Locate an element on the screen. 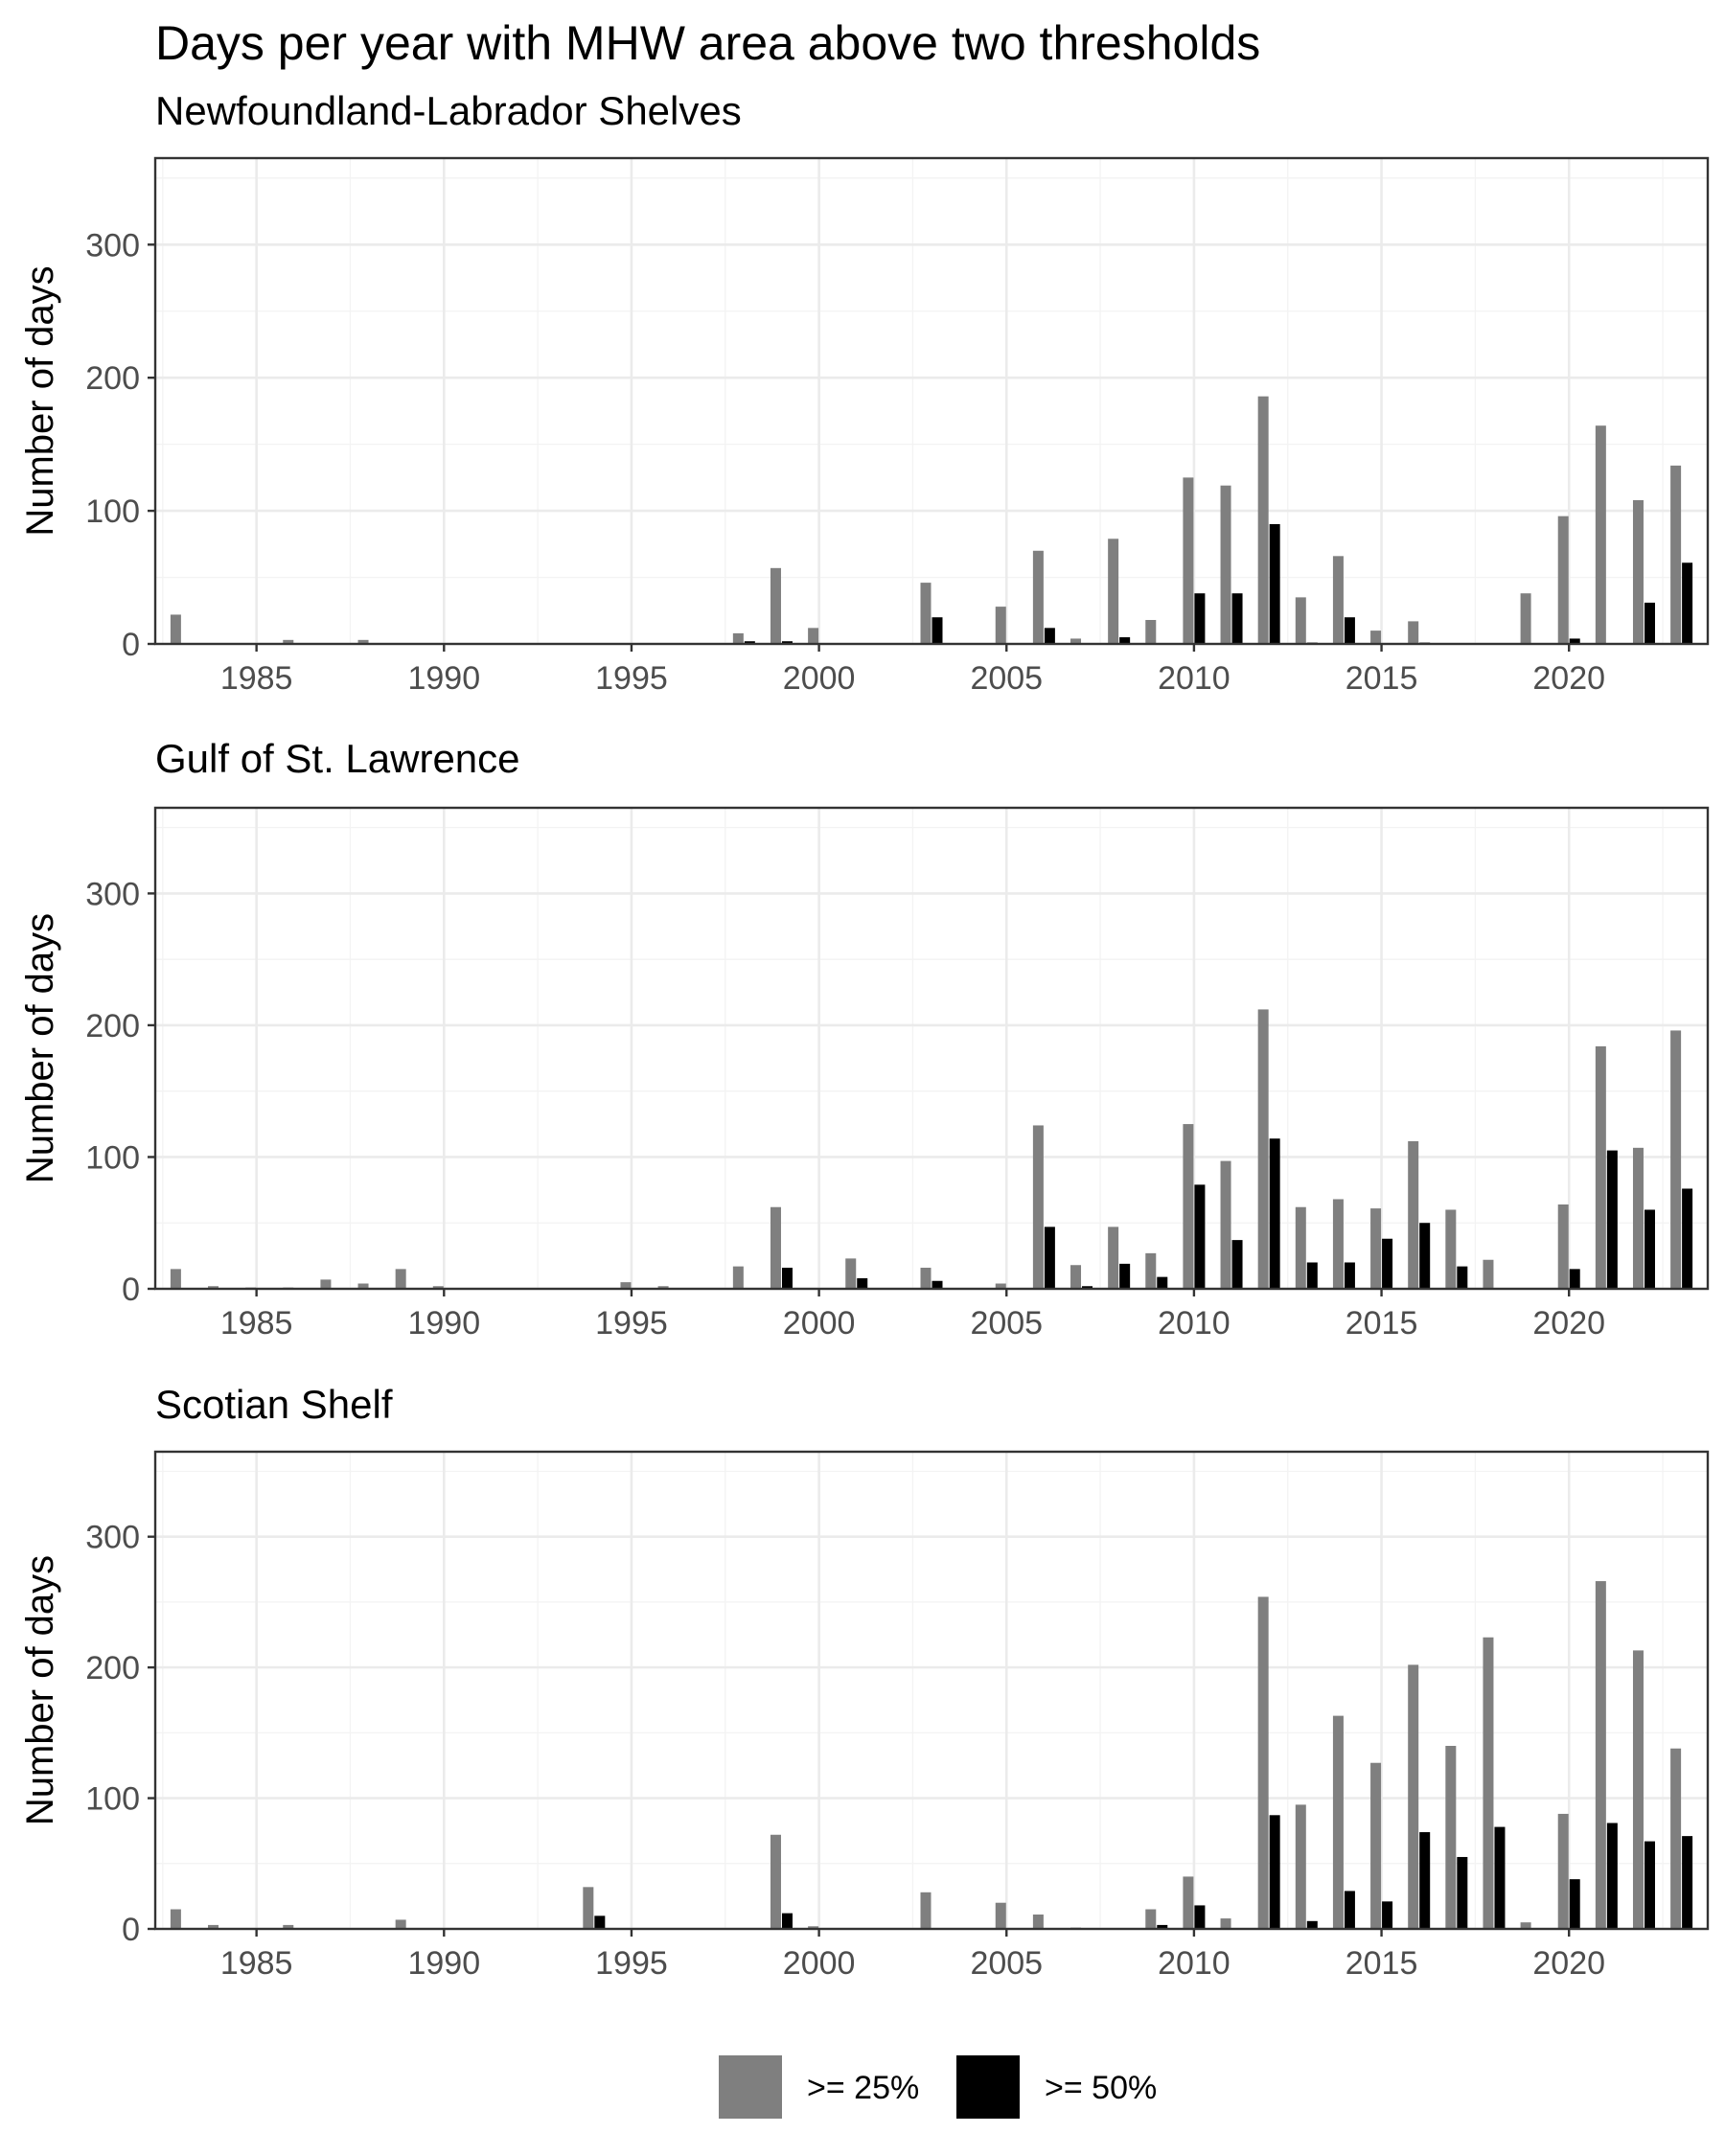  bar-ge50-2014 is located at coordinates (1349, 630).